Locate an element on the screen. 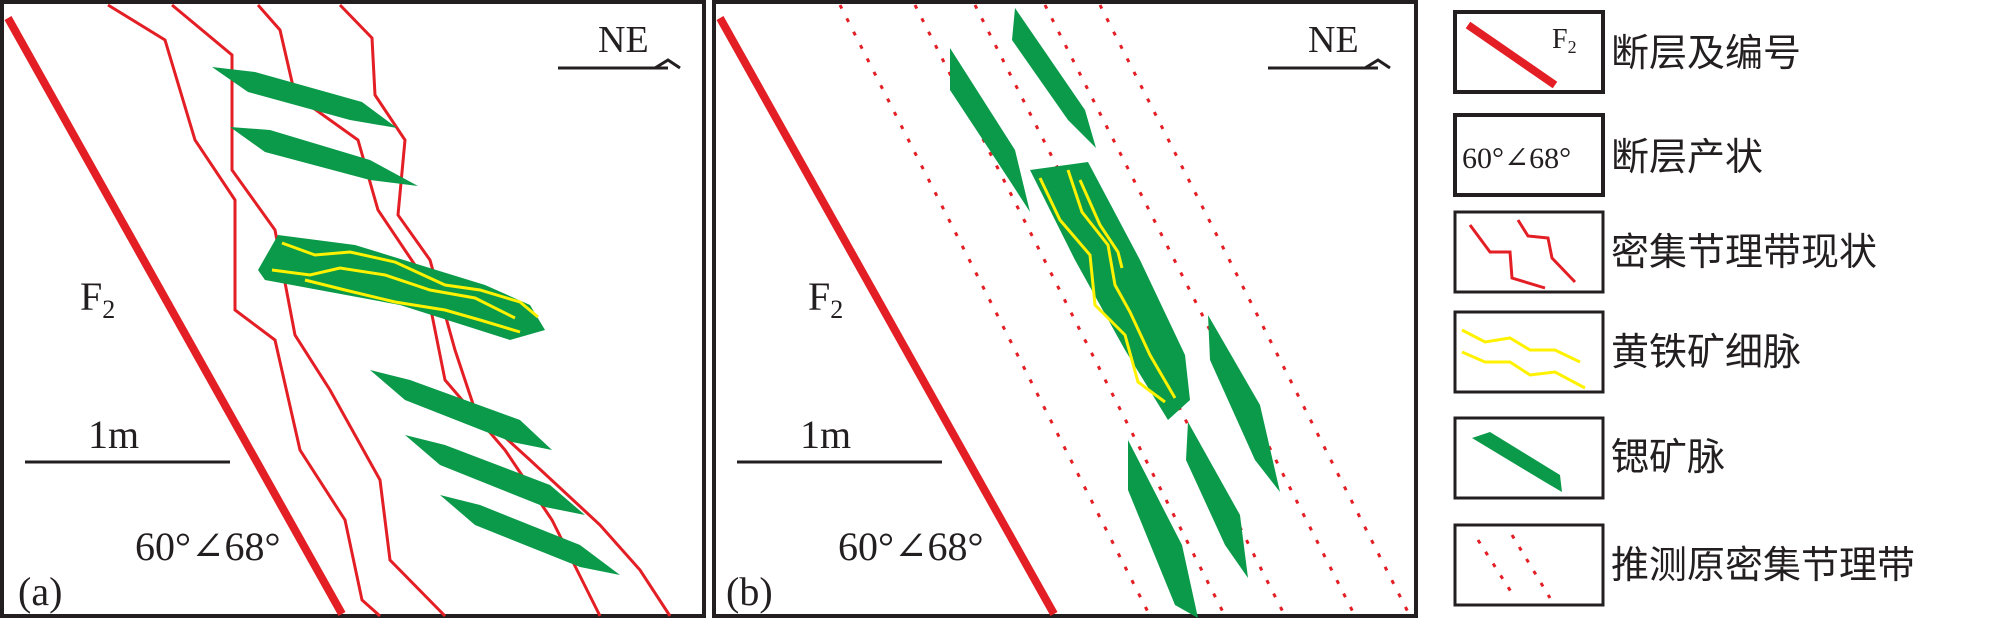 This screenshot has width=2000, height=622. panel-b-pyrite is located at coordinates (1107, 286).